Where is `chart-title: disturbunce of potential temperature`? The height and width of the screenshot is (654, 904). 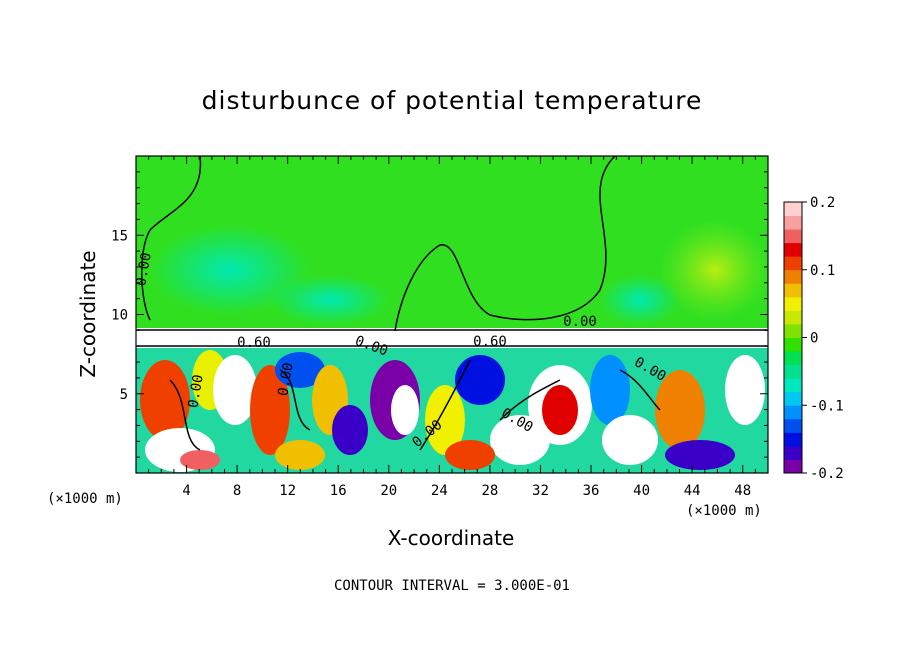 chart-title: disturbunce of potential temperature is located at coordinates (452, 100).